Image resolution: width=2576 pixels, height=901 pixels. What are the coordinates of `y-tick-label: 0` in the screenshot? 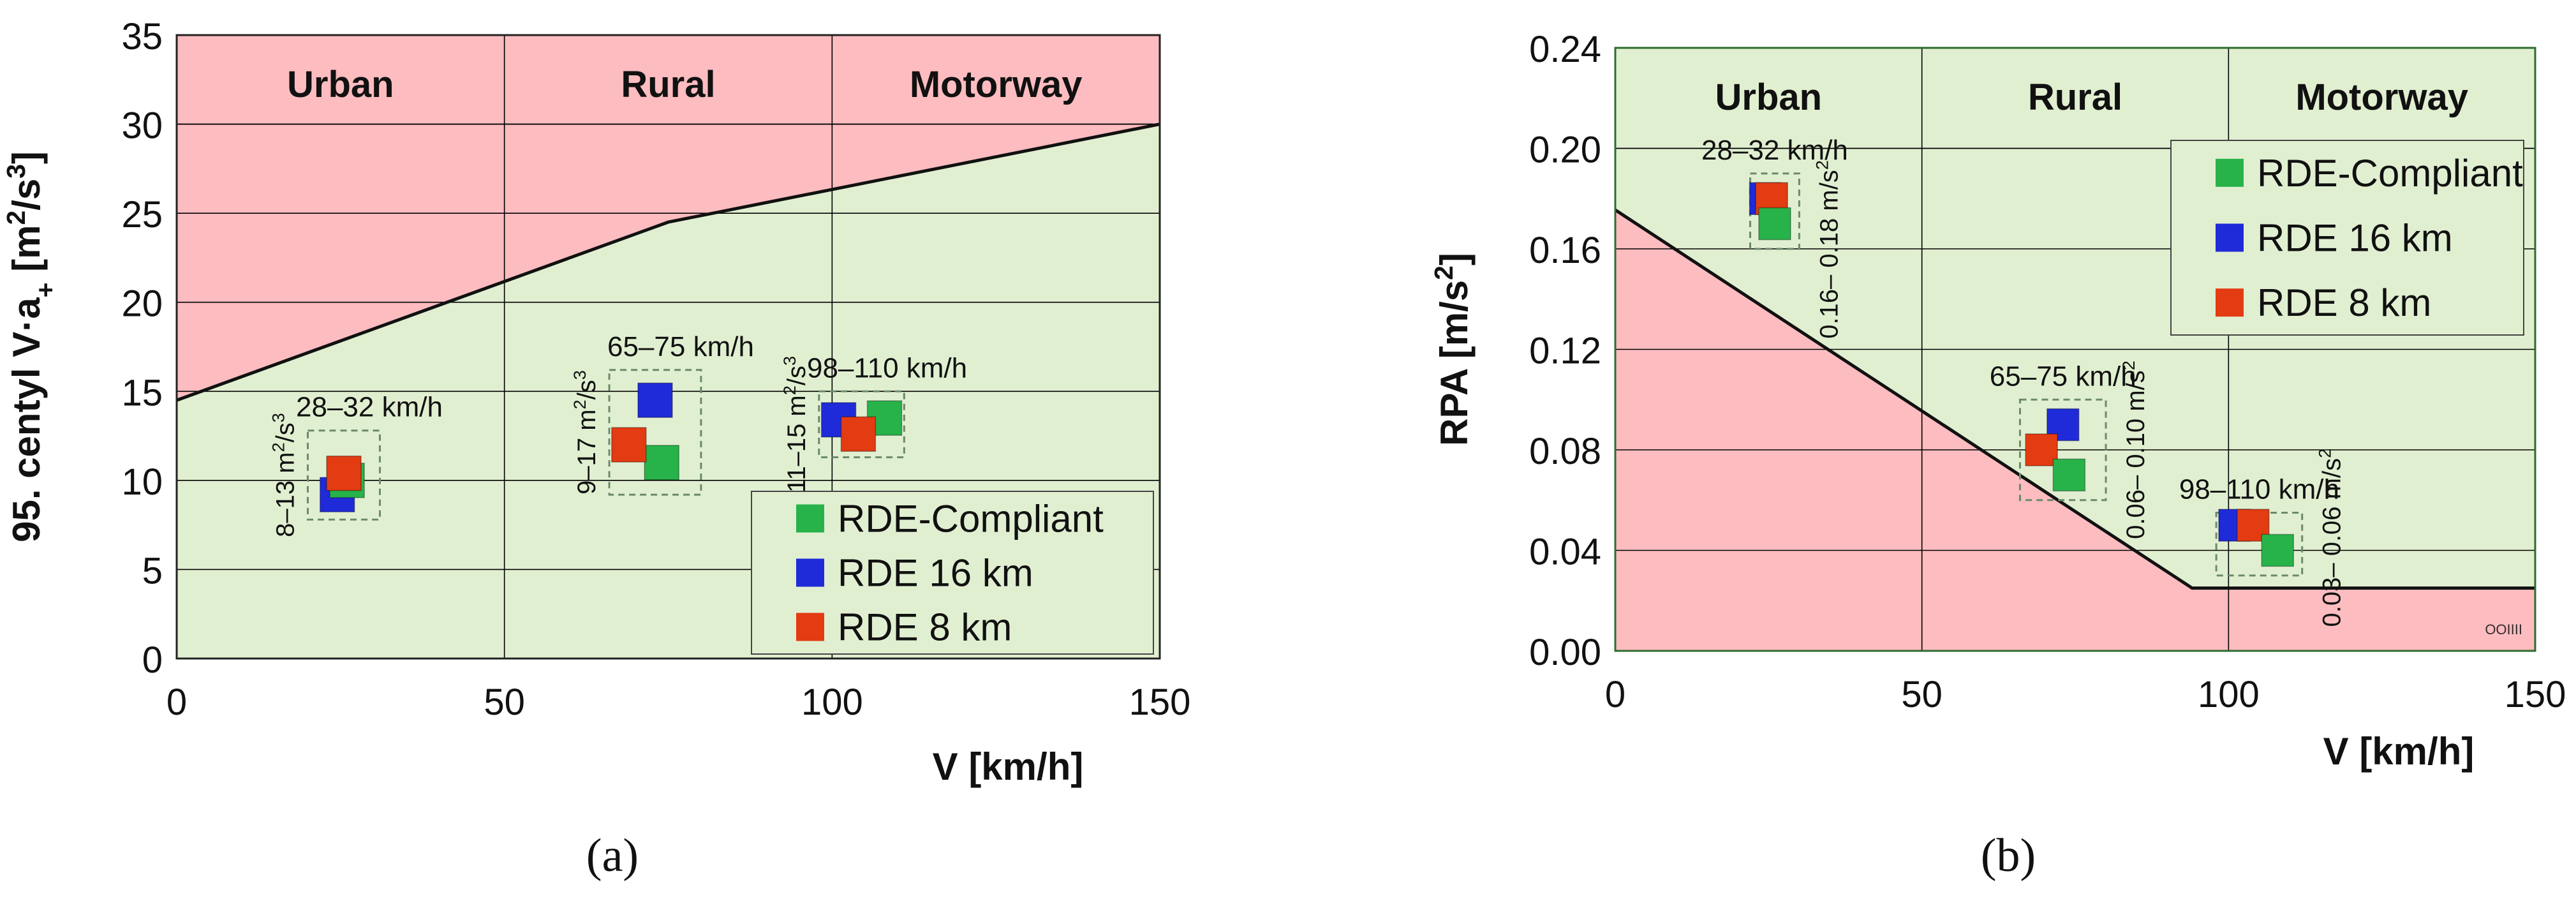 It's located at (152, 660).